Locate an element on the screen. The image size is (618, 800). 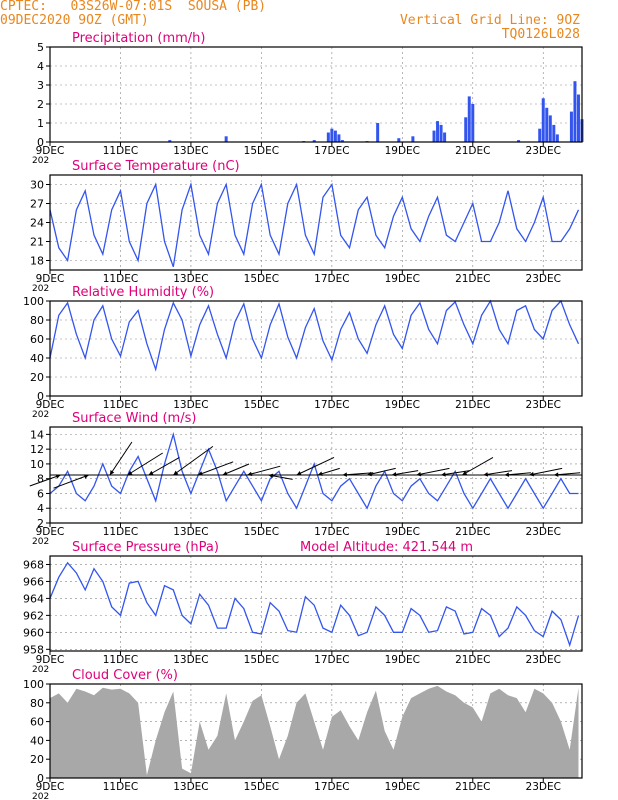
pressure-xtick-label: 17DEC is located at coordinates (331, 660).